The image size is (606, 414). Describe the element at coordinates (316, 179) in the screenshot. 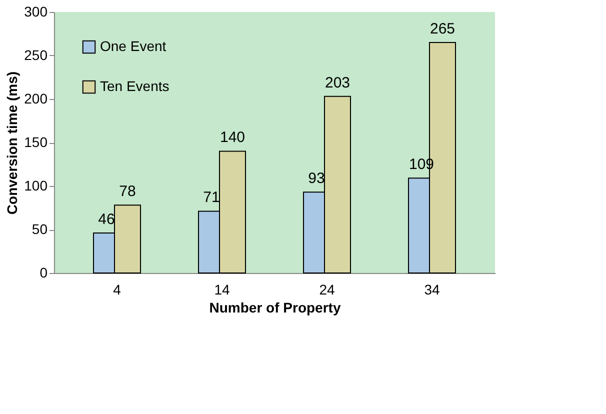

I see `data-label: 93` at that location.